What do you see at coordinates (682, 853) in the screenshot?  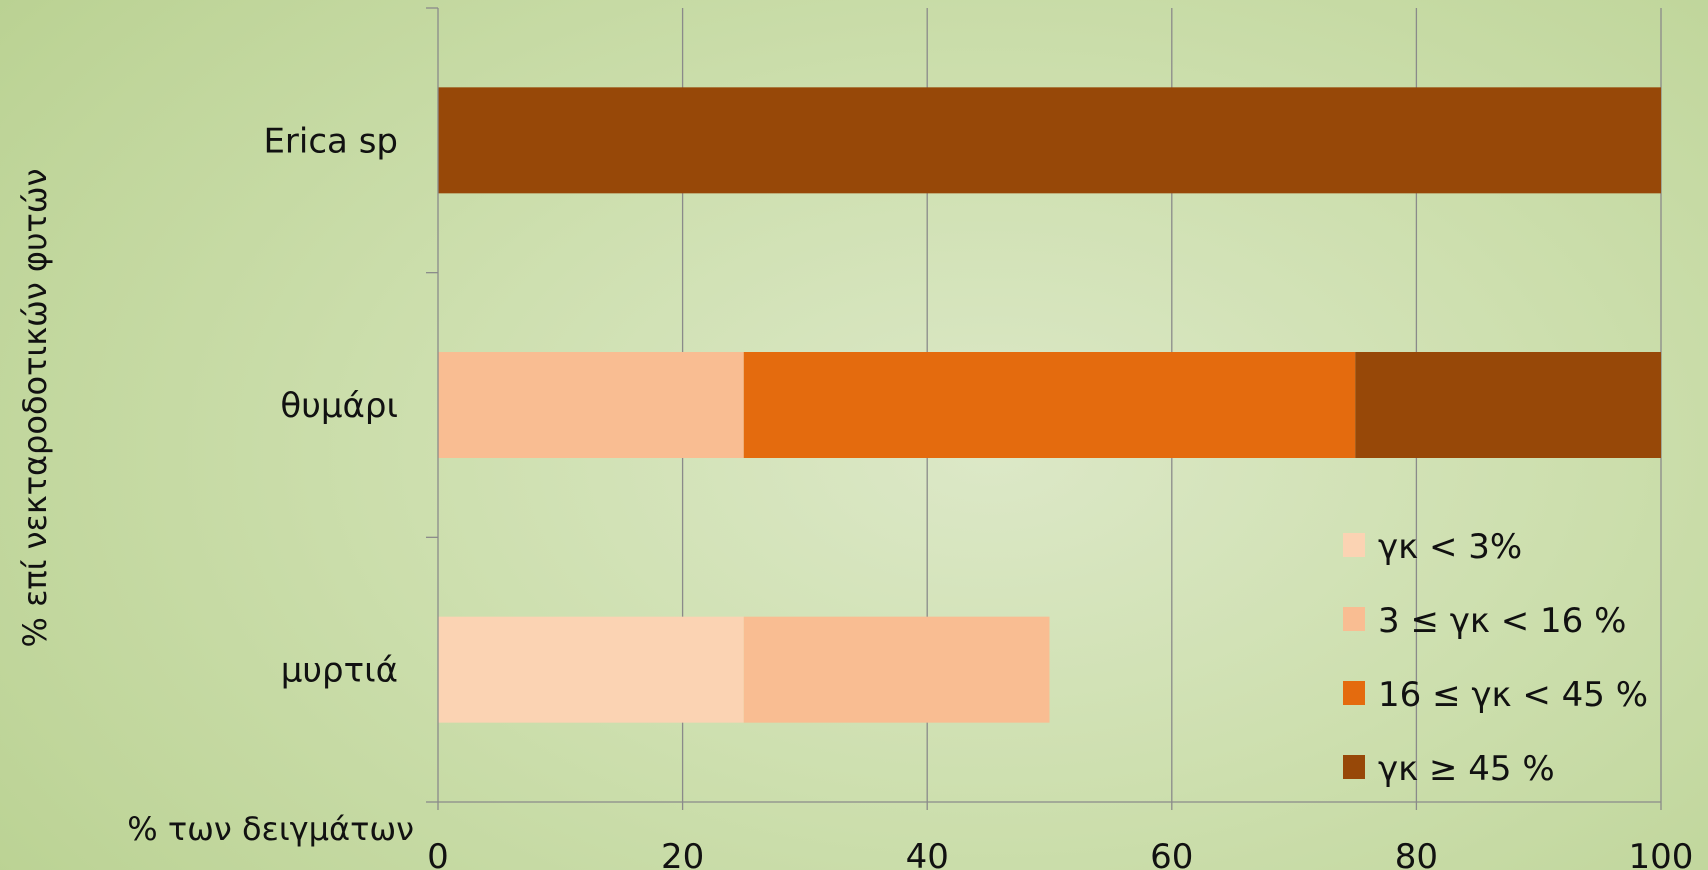 I see `x-tick-label: 20` at bounding box center [682, 853].